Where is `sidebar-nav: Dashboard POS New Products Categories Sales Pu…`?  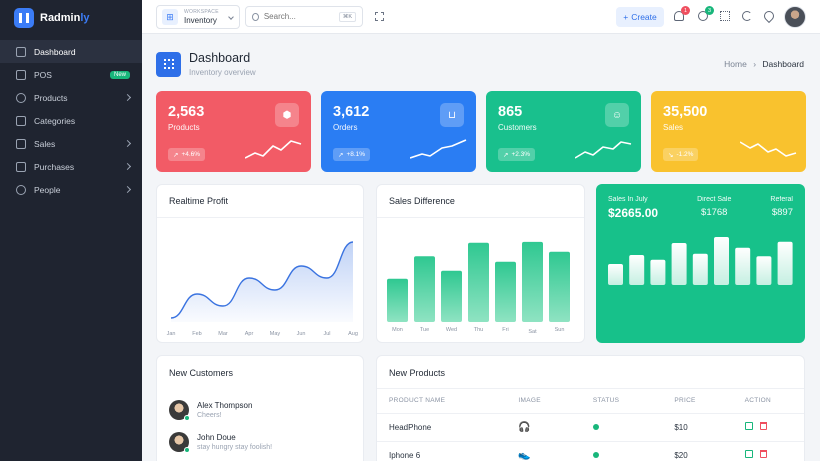
sidebar-nav: Dashboard POS New Products Categories Sales Pu… is located at coordinates (71, 120).